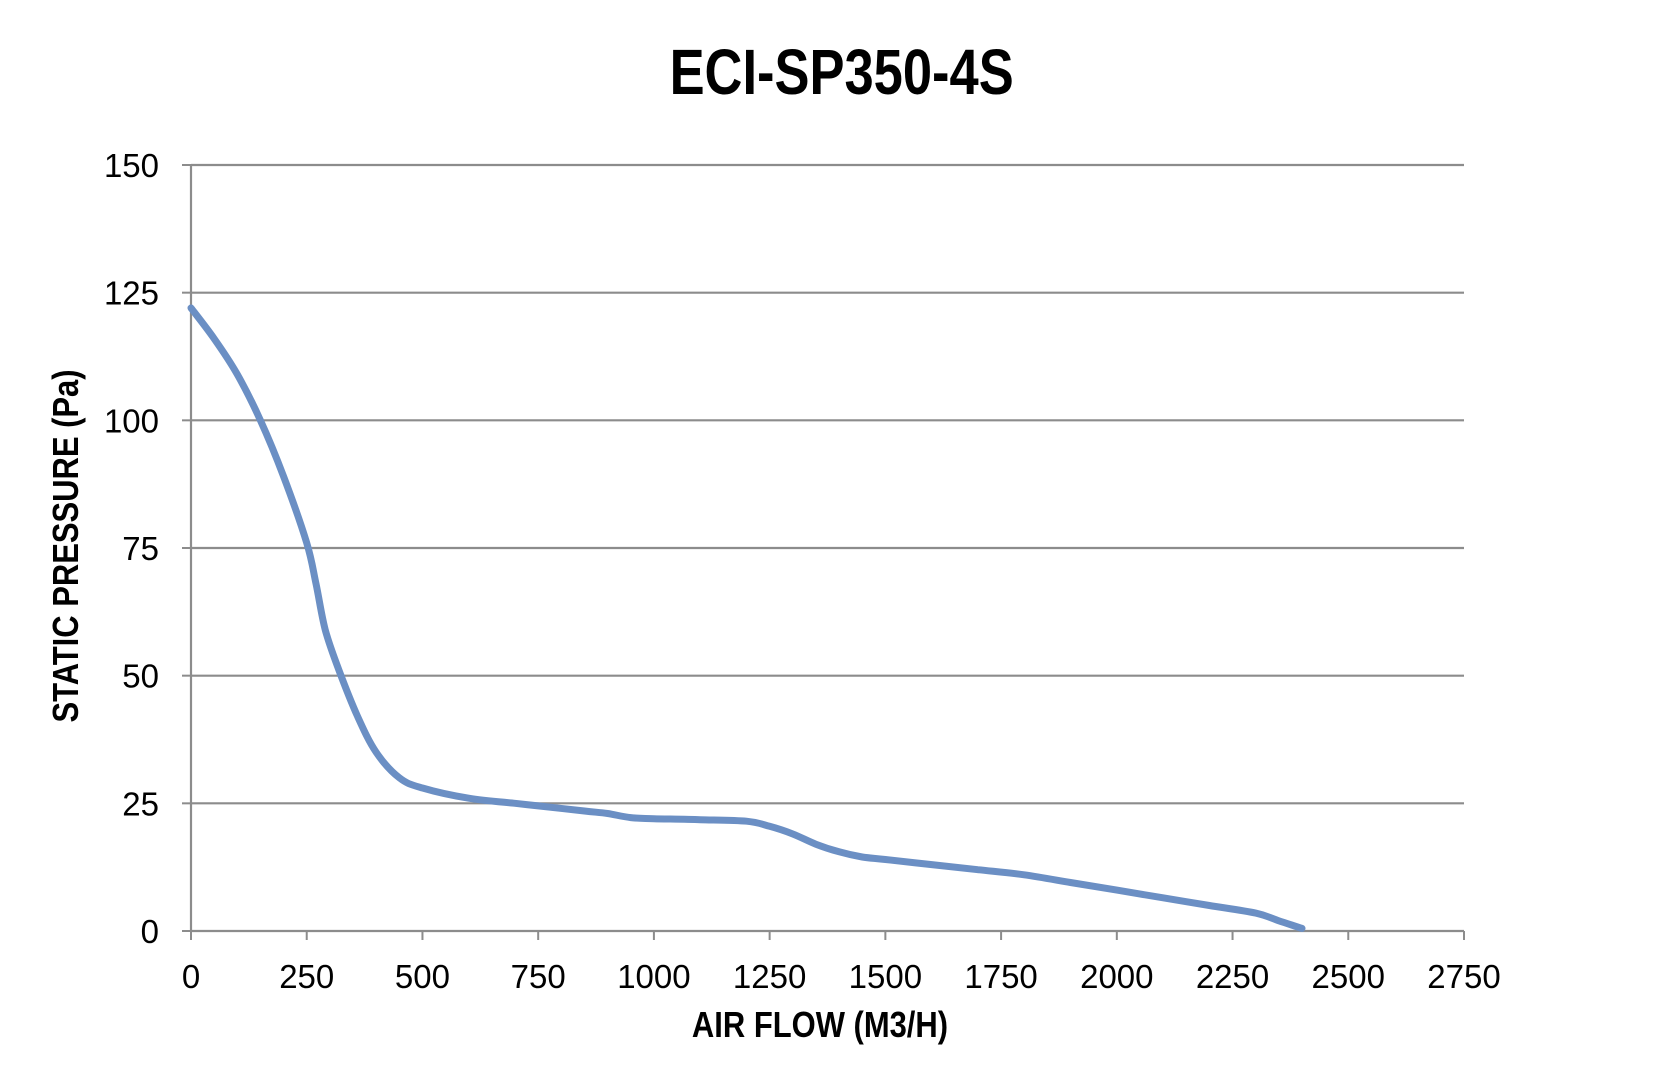  I want to click on y-tick-label: 75, so click(140, 548).